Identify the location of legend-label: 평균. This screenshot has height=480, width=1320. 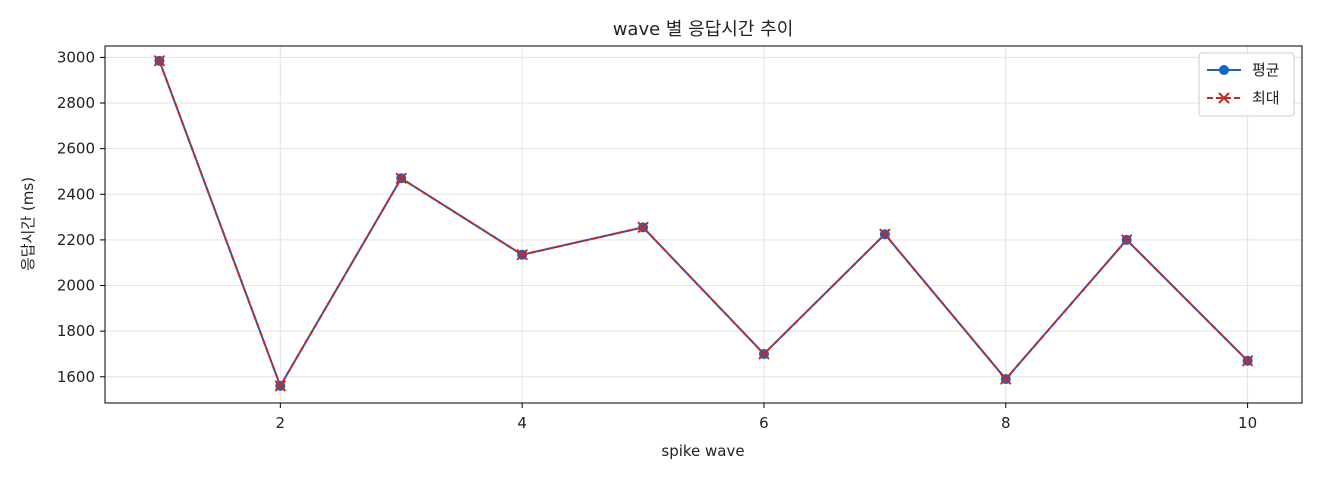
(1266, 70).